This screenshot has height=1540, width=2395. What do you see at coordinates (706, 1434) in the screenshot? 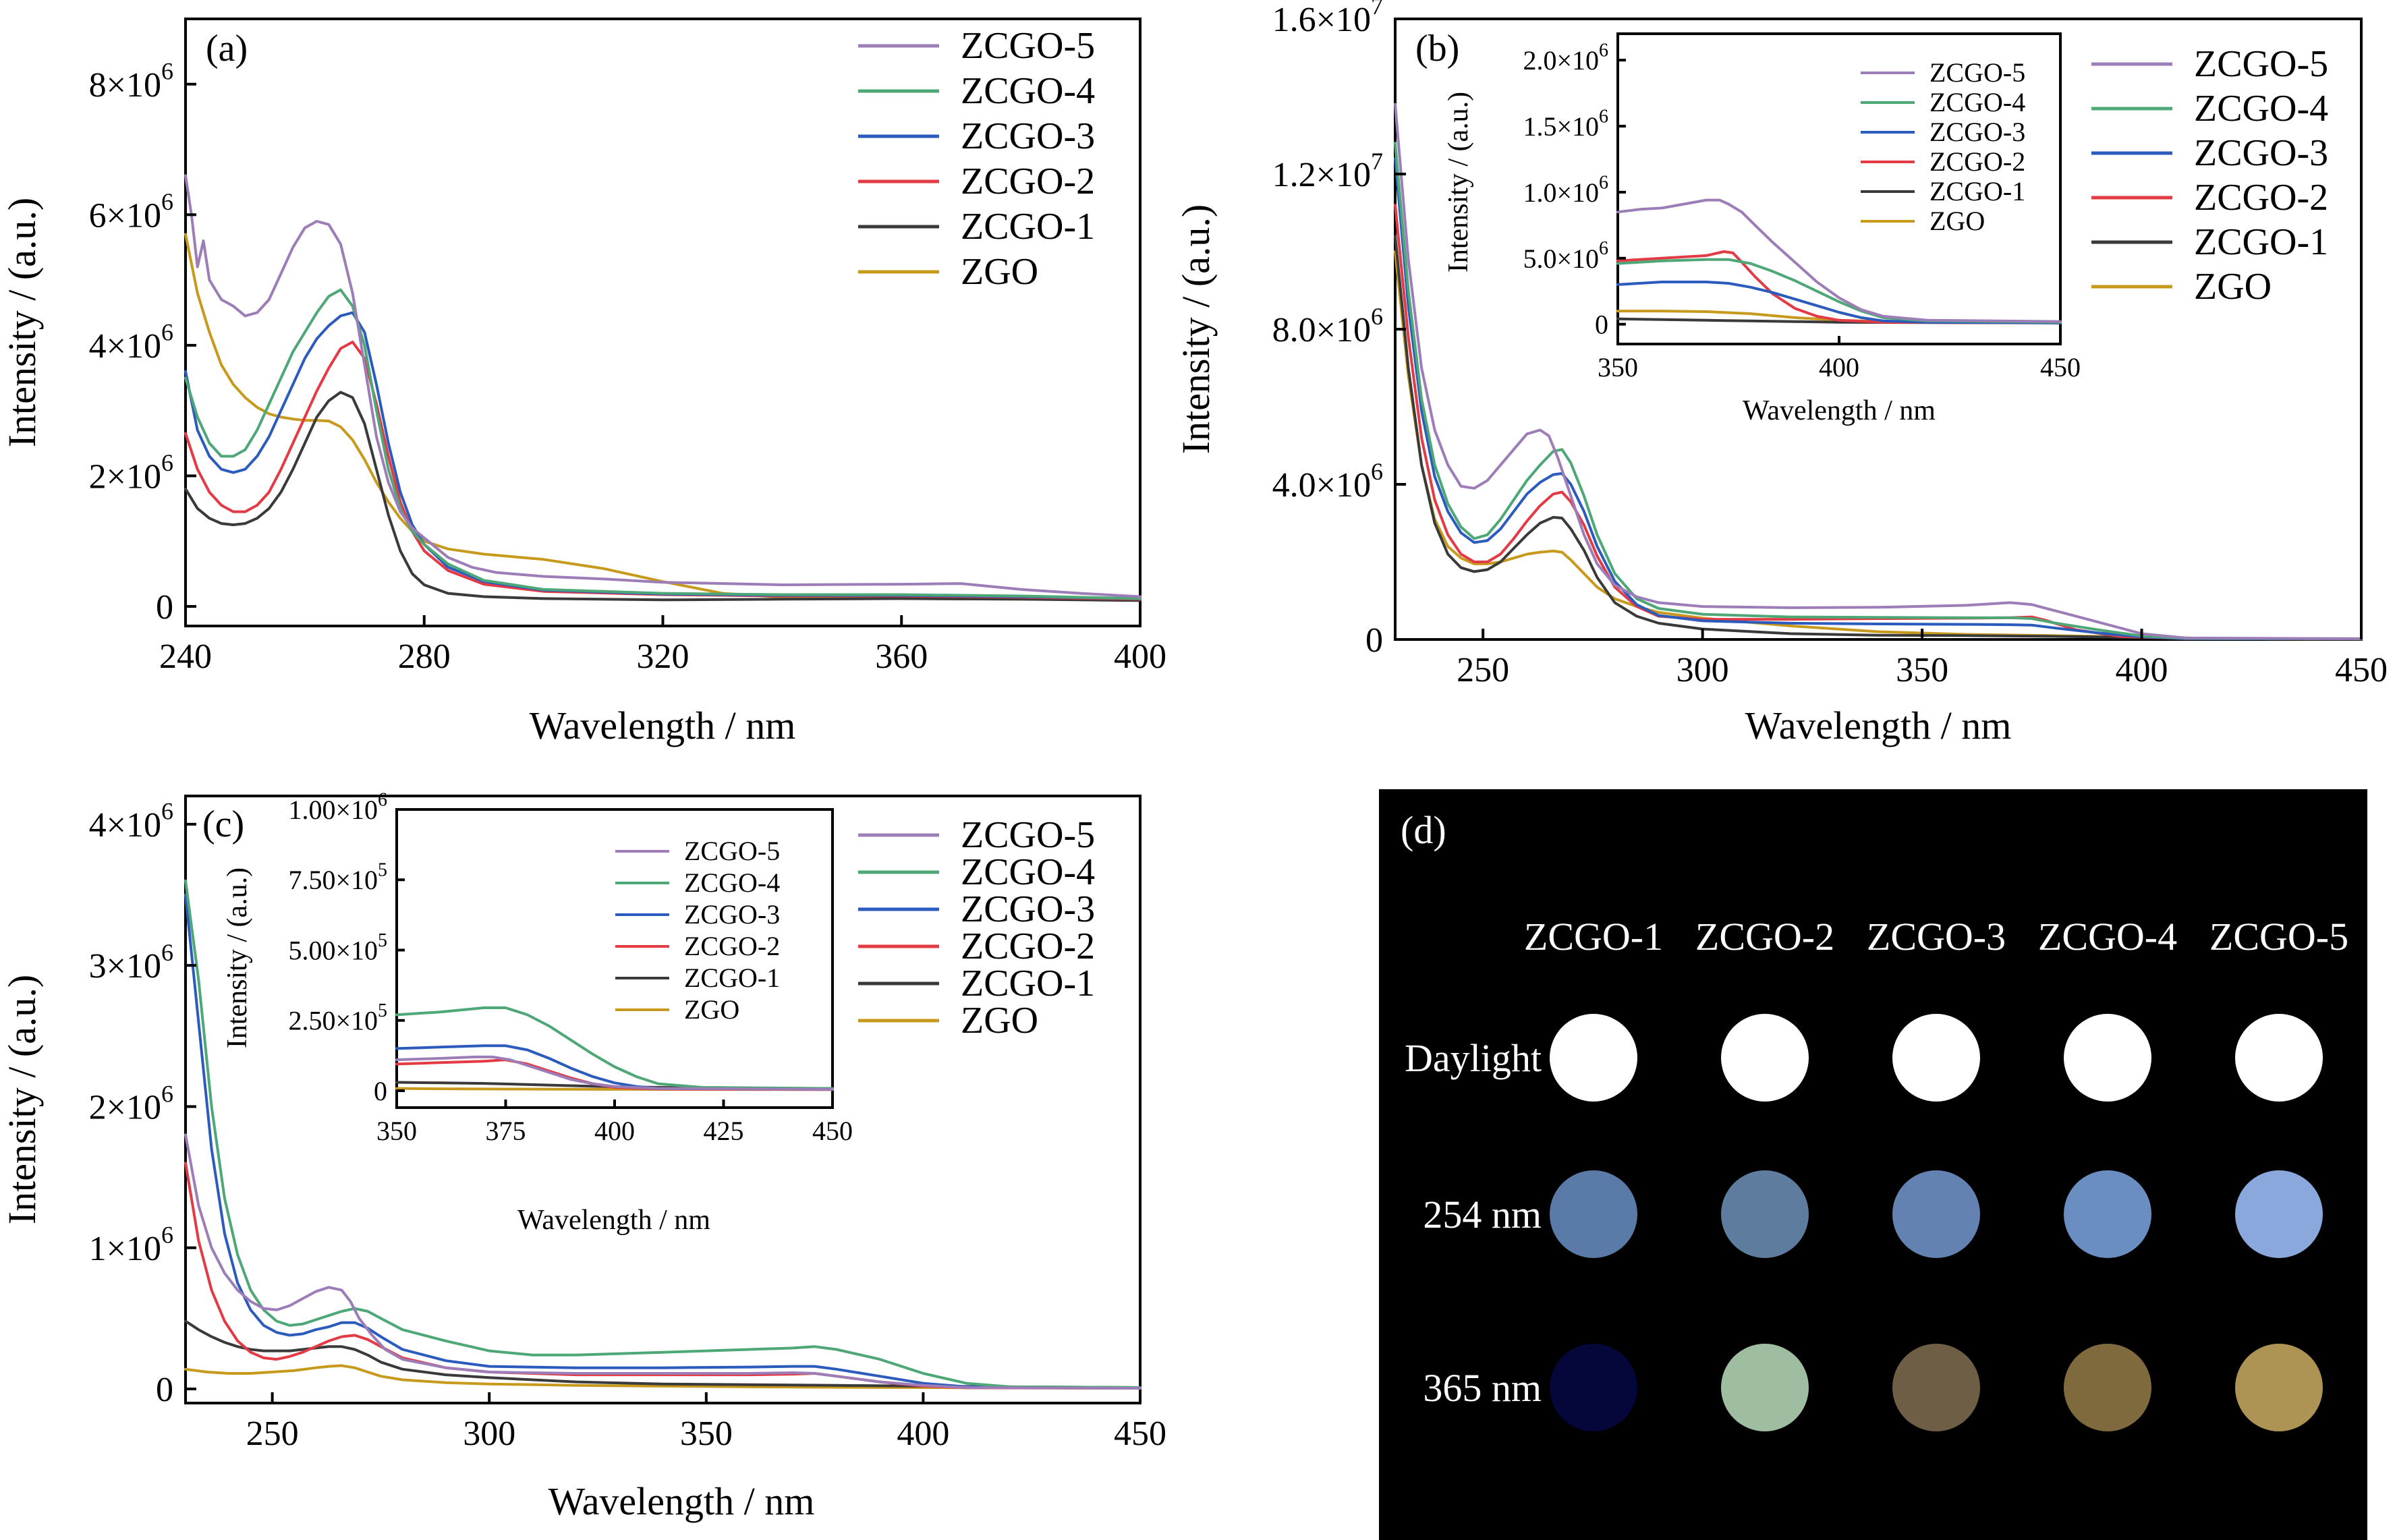
I see `panel-c-x-tick-label: 350` at bounding box center [706, 1434].